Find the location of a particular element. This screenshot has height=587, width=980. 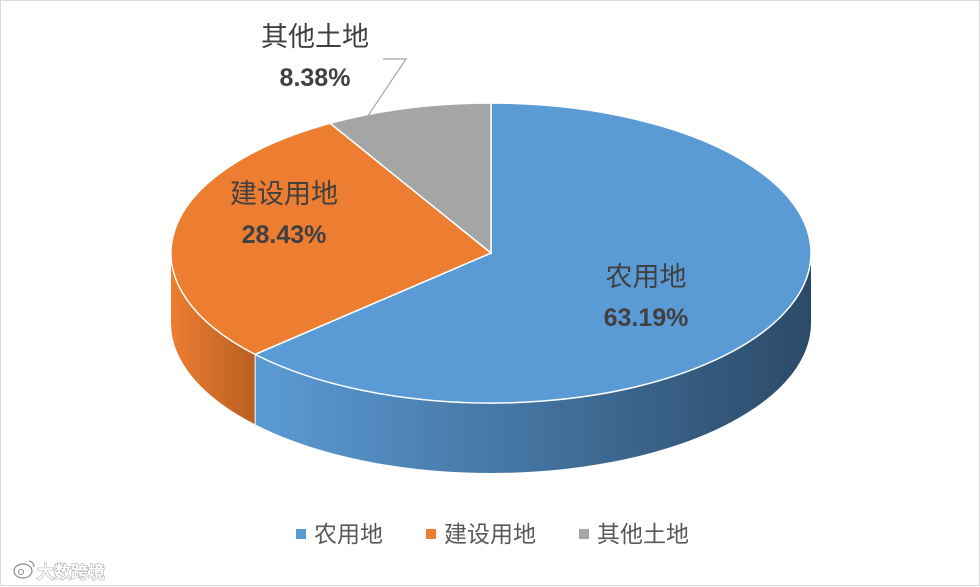

legend-label-3: 其他土地 is located at coordinates (643, 535).